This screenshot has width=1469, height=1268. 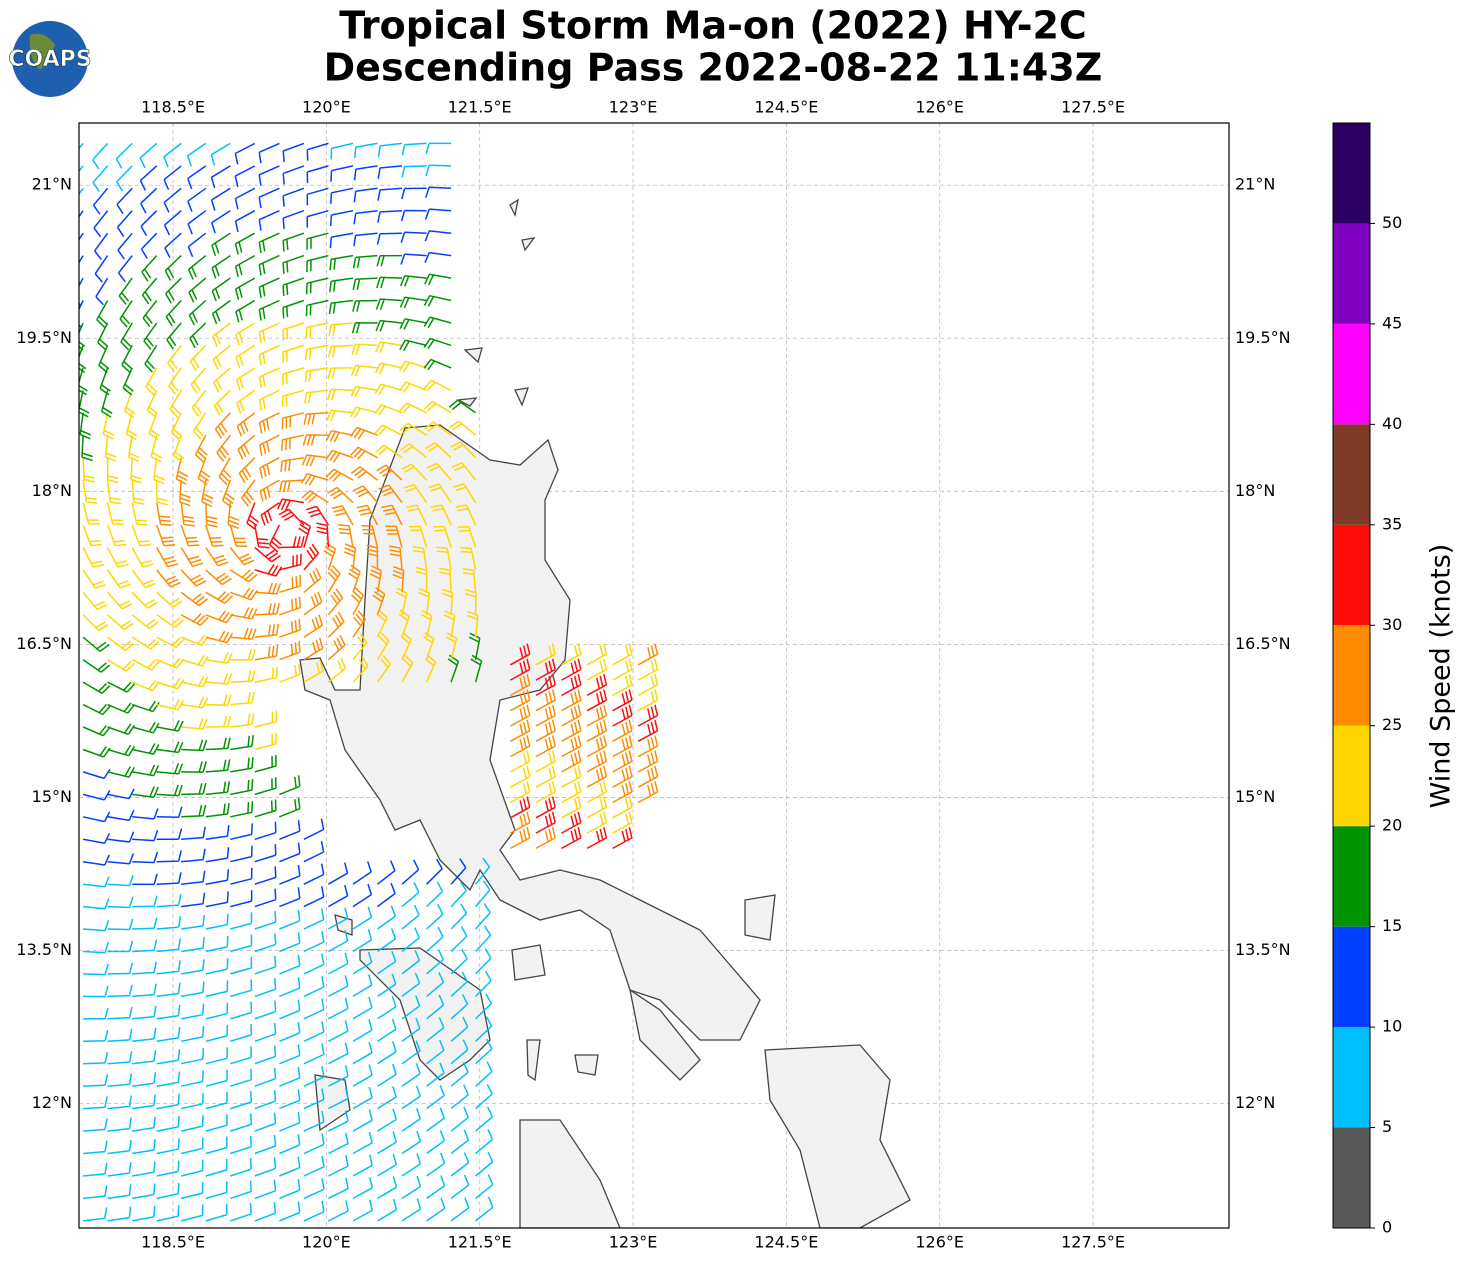 I want to click on y-tick-label: 13.5°N, so click(x=1263, y=949).